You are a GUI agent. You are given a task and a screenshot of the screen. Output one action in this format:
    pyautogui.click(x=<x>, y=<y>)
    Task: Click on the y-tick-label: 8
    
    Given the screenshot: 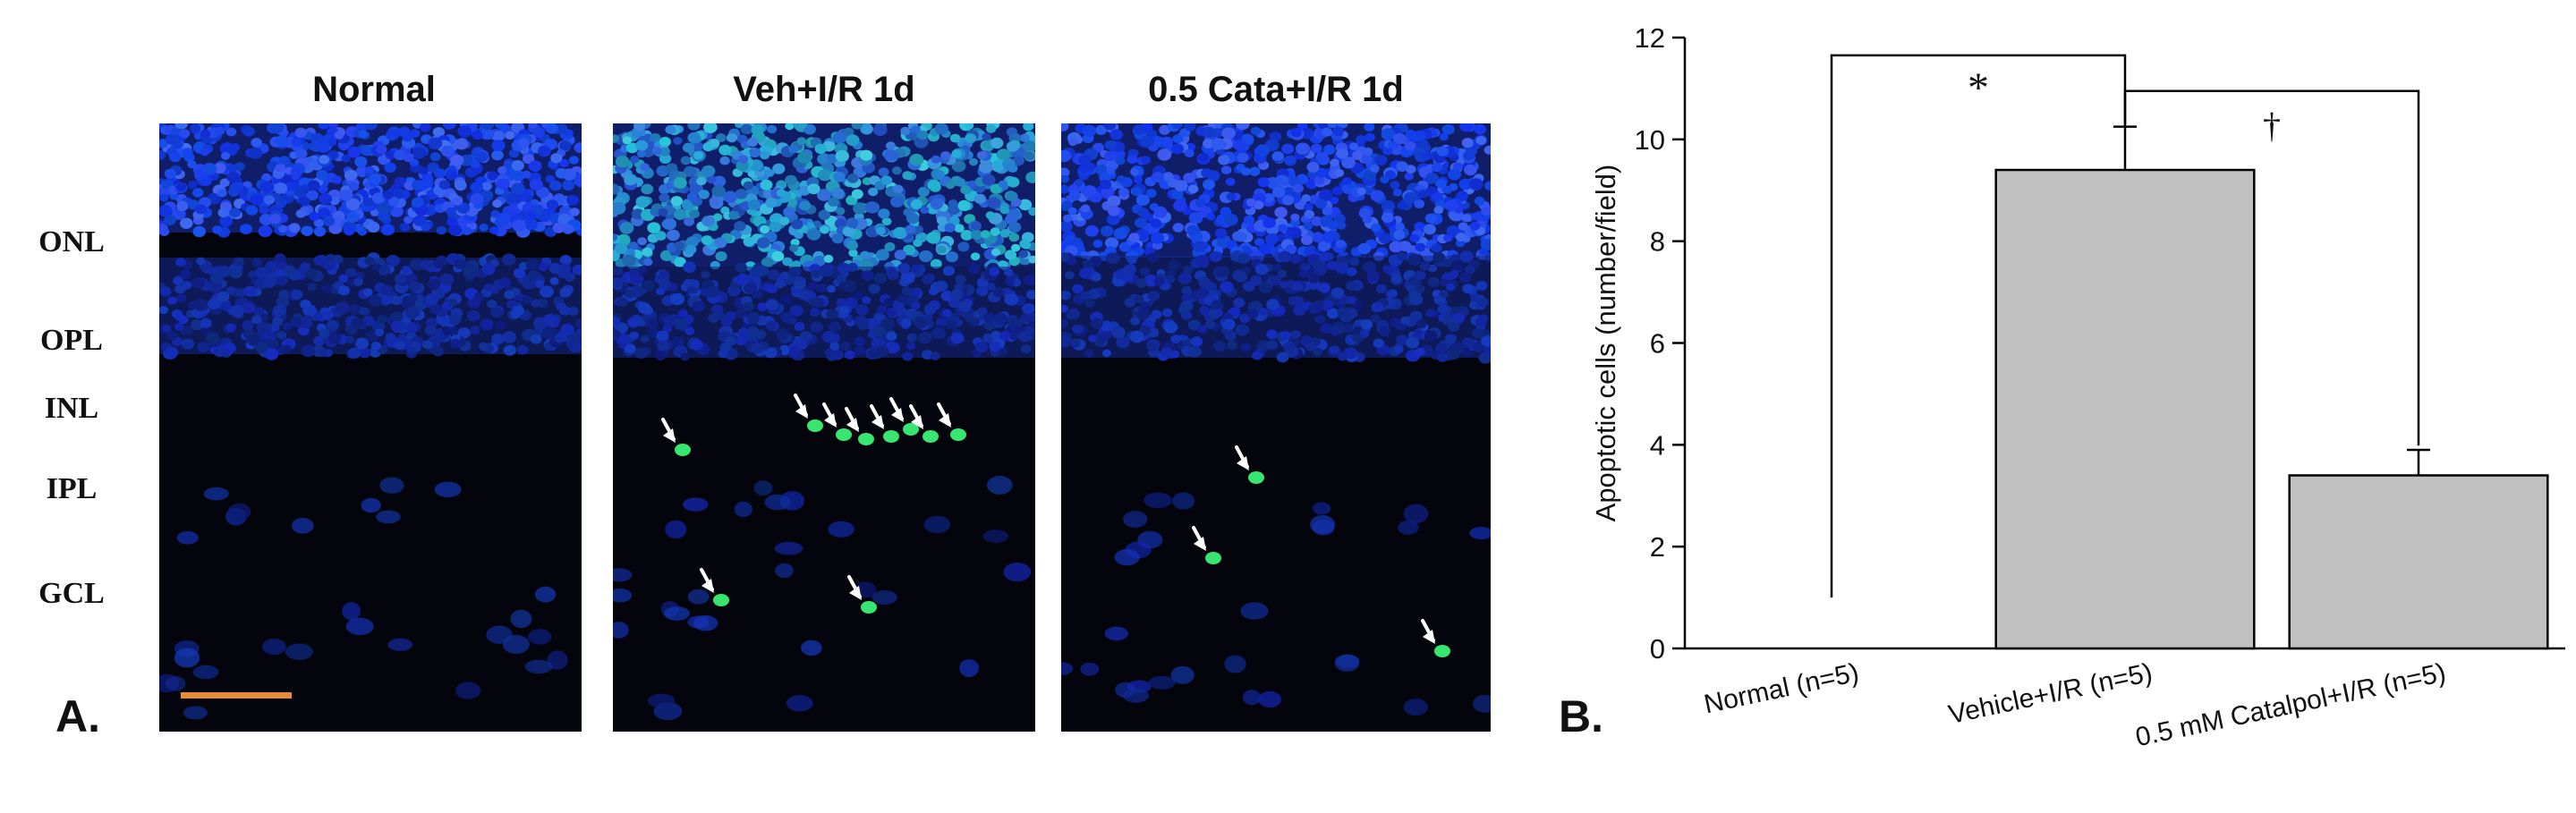 What is the action you would take?
    pyautogui.click(x=1657, y=242)
    